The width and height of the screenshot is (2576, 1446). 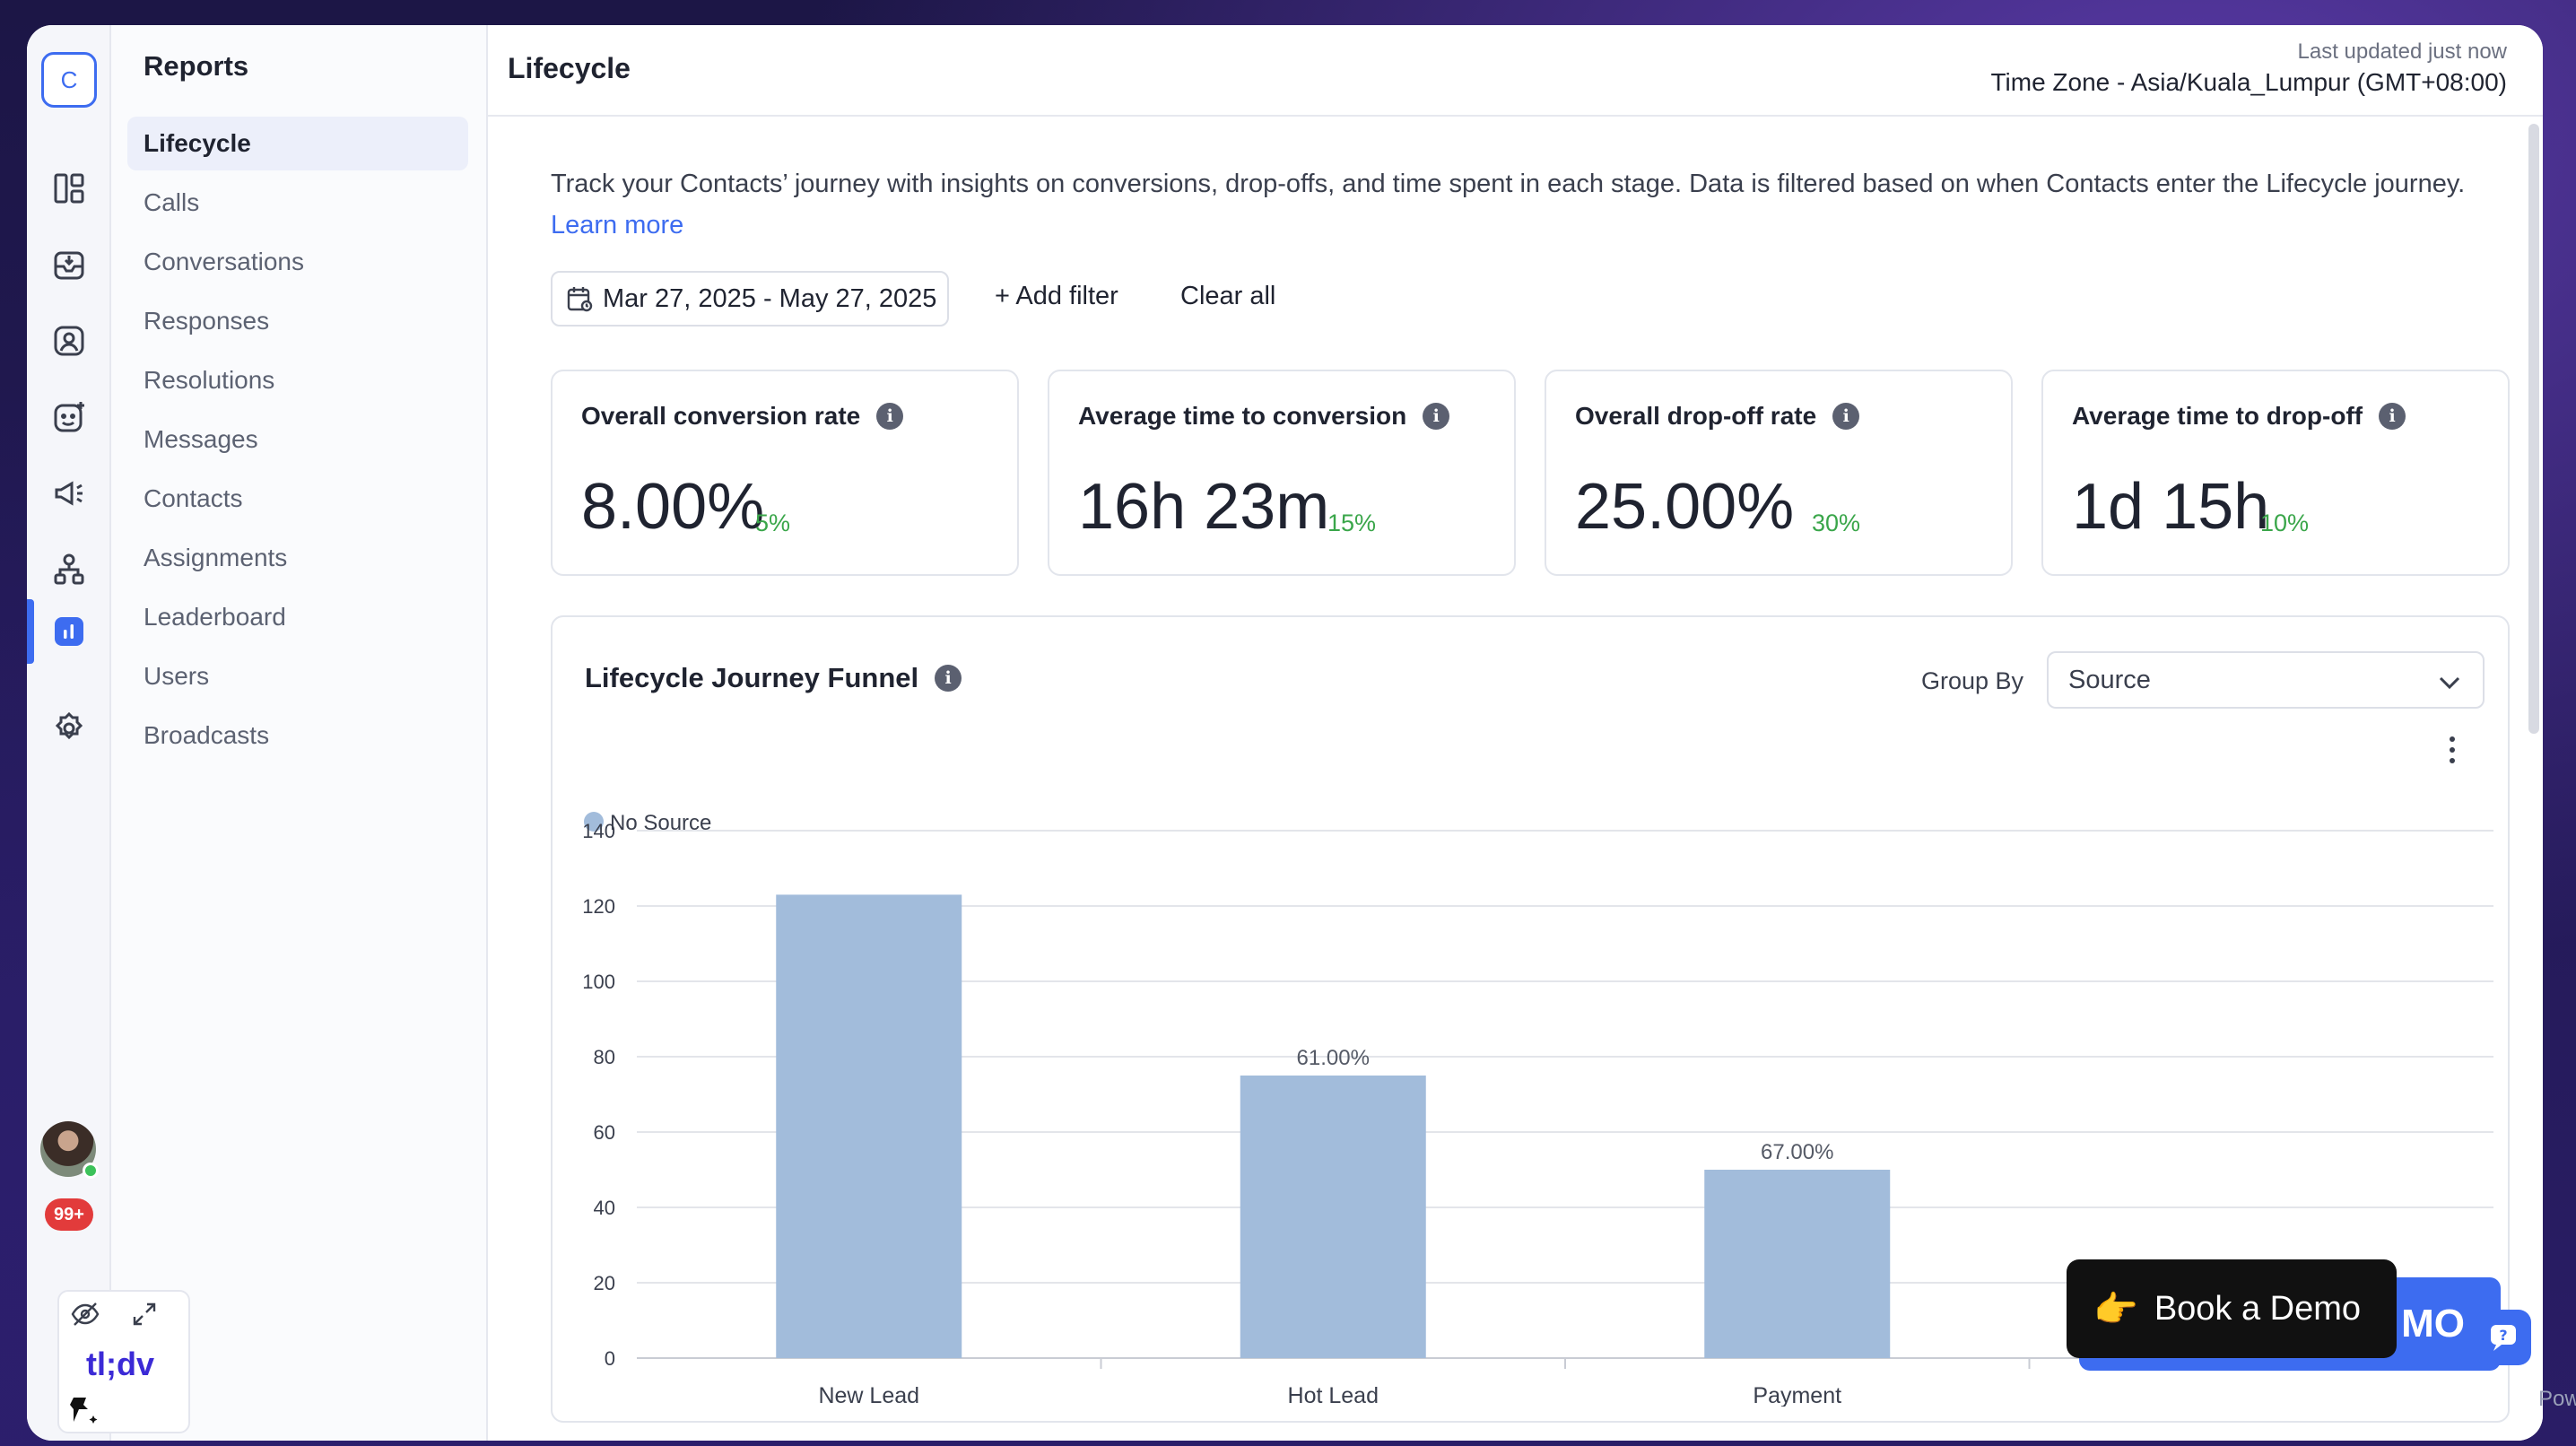 I want to click on group-by-select: Source, so click(x=2266, y=680).